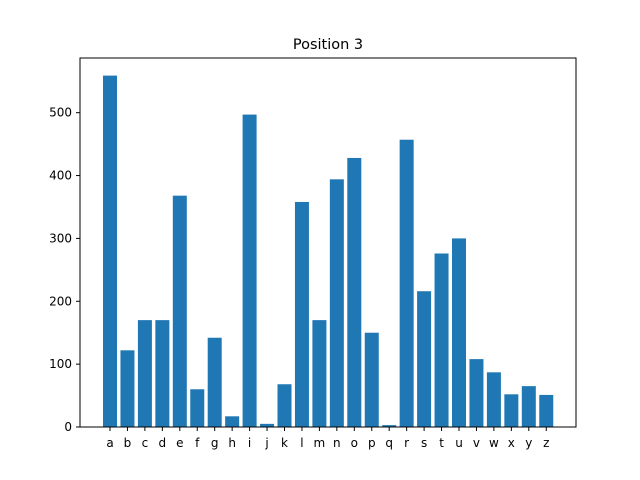 Image resolution: width=640 pixels, height=480 pixels. Describe the element at coordinates (389, 426) in the screenshot. I see `bar-q` at that location.